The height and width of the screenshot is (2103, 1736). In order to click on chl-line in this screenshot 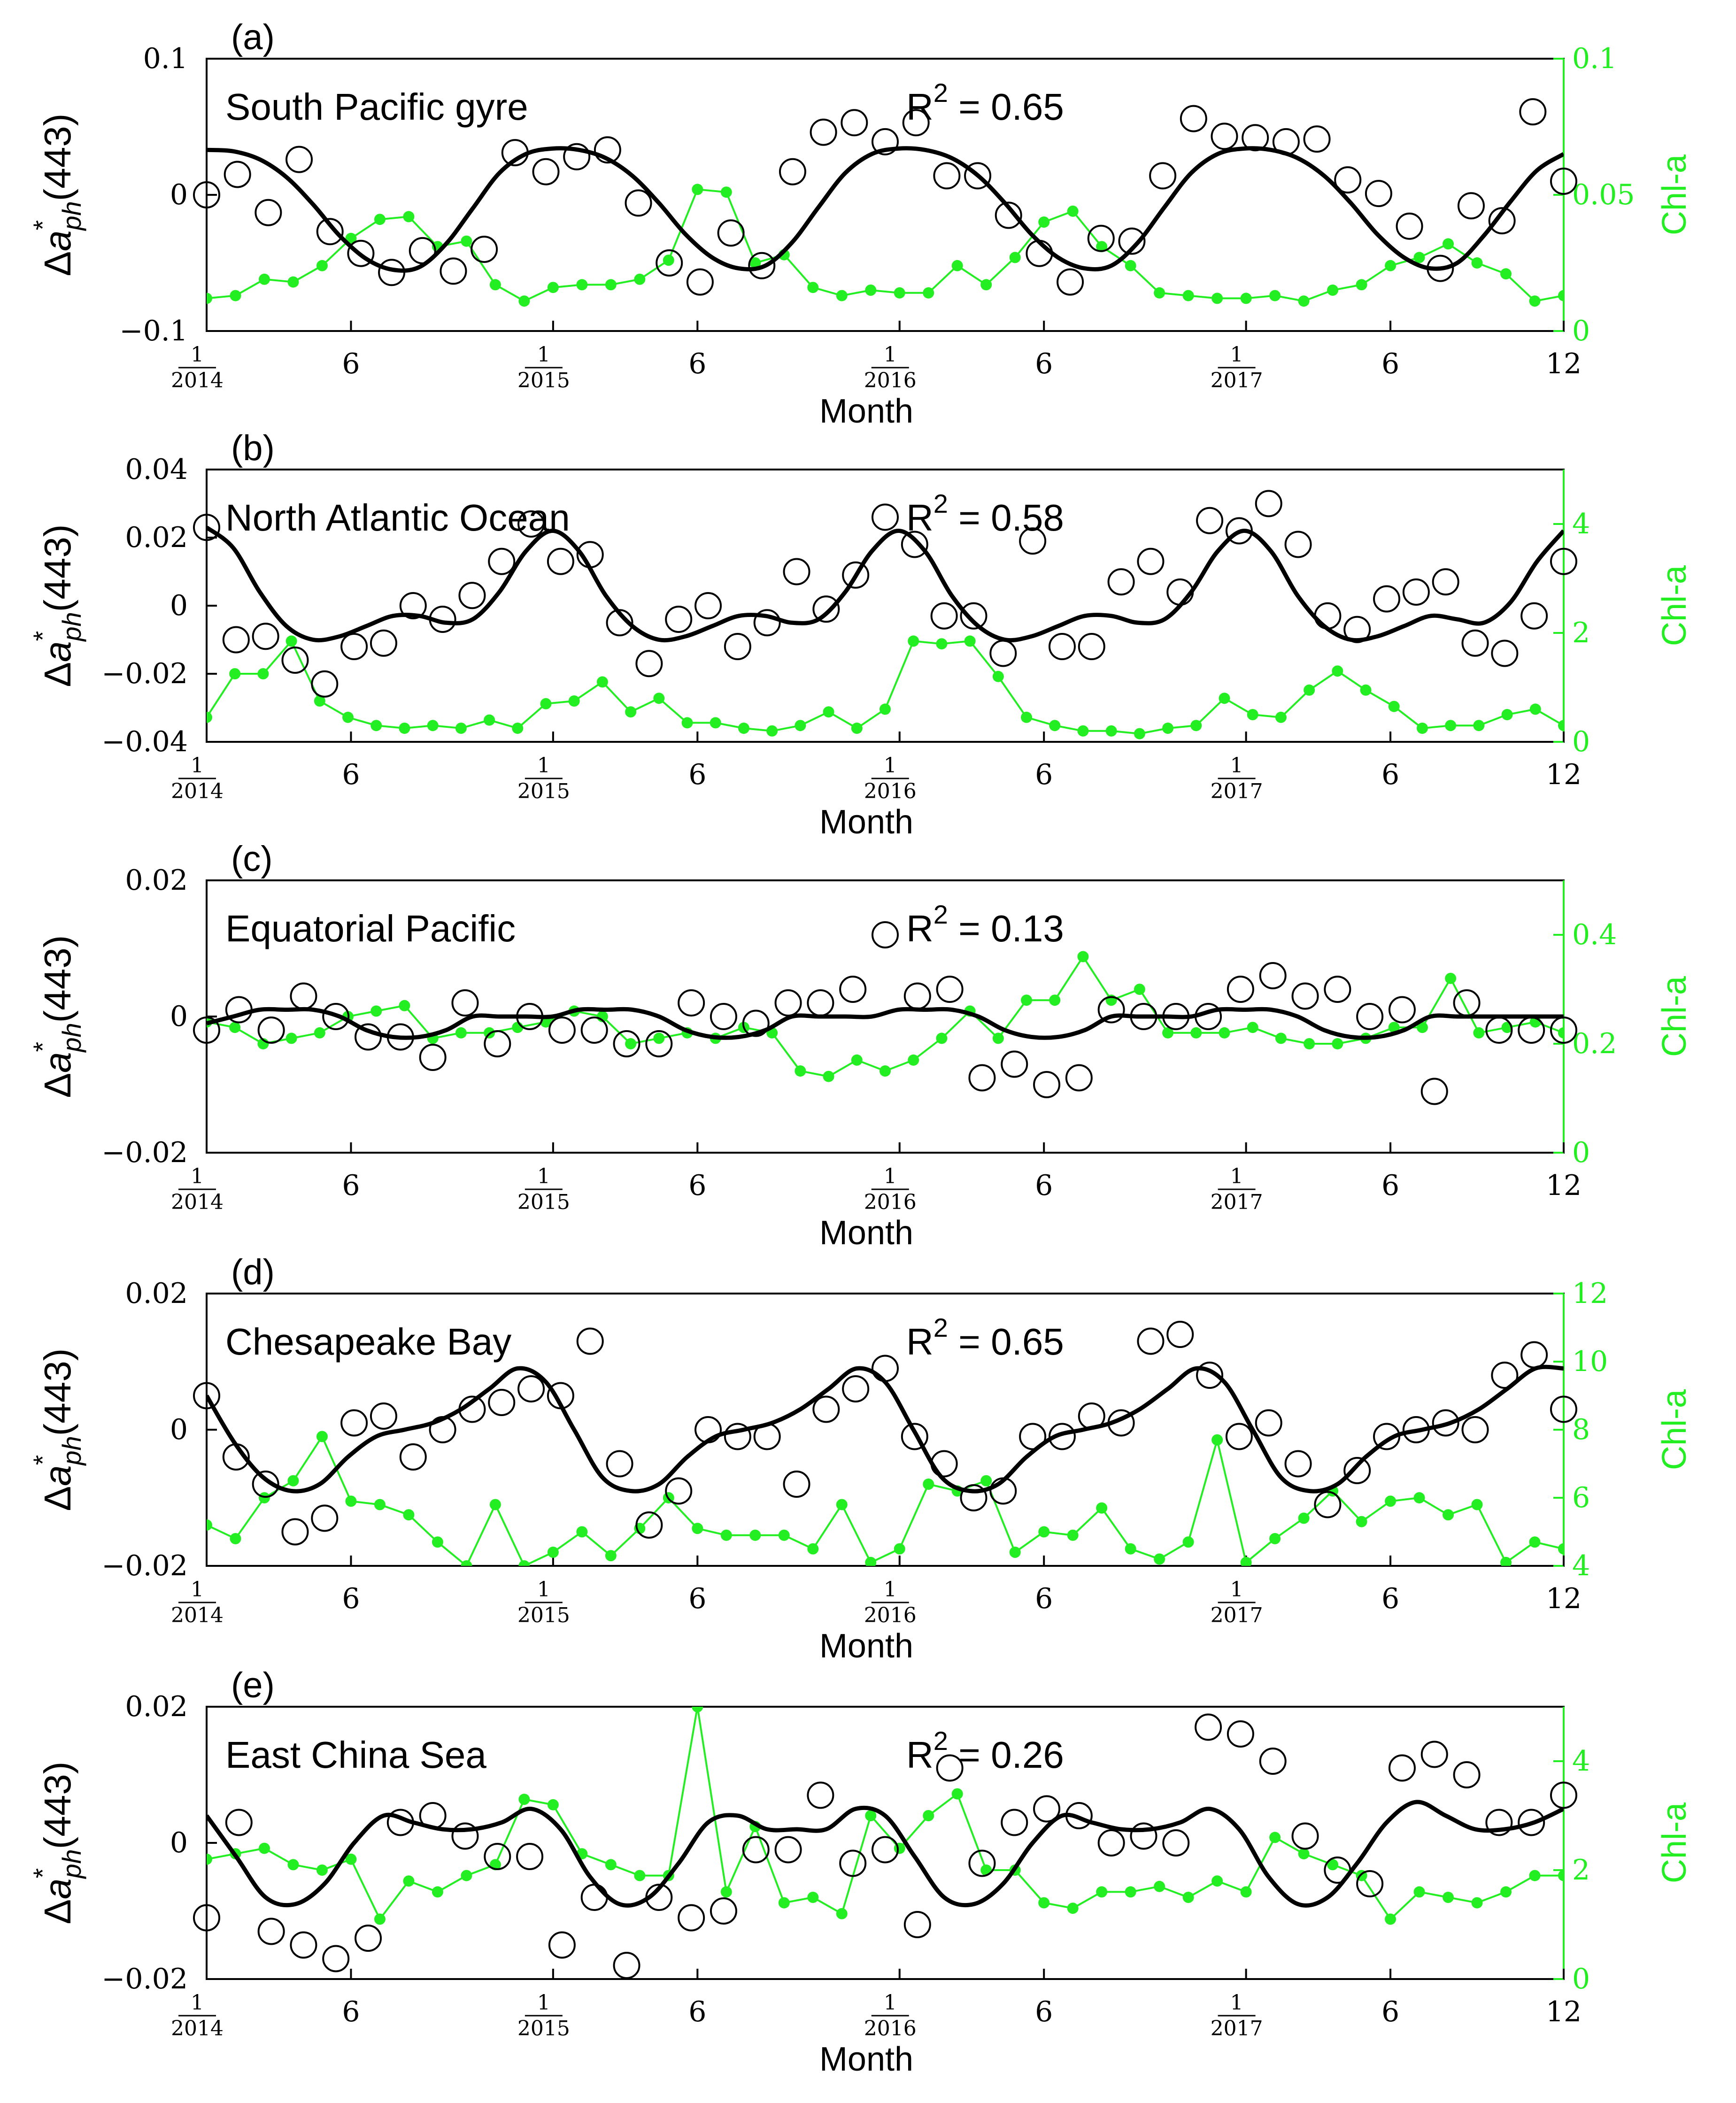, I will do `click(885, 1016)`.